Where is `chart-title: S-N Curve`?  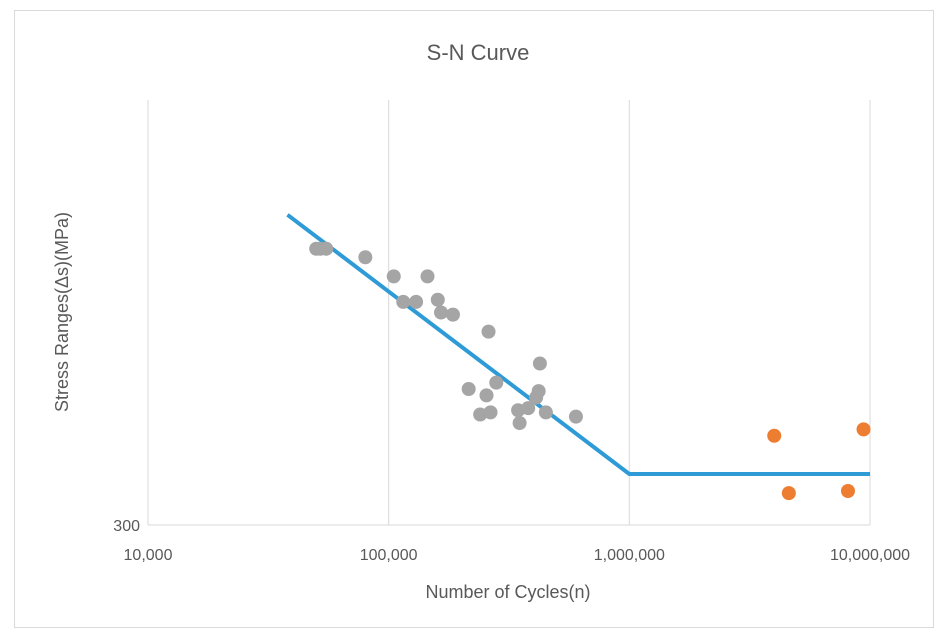 chart-title: S-N Curve is located at coordinates (478, 52).